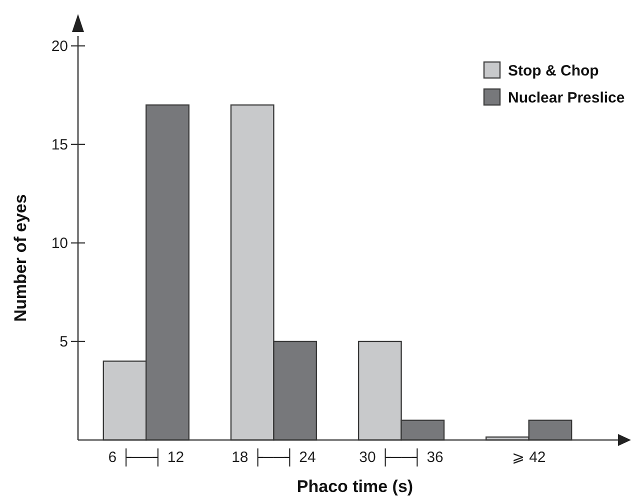  I want to click on x-axis-title: Phaco time (s), so click(355, 486).